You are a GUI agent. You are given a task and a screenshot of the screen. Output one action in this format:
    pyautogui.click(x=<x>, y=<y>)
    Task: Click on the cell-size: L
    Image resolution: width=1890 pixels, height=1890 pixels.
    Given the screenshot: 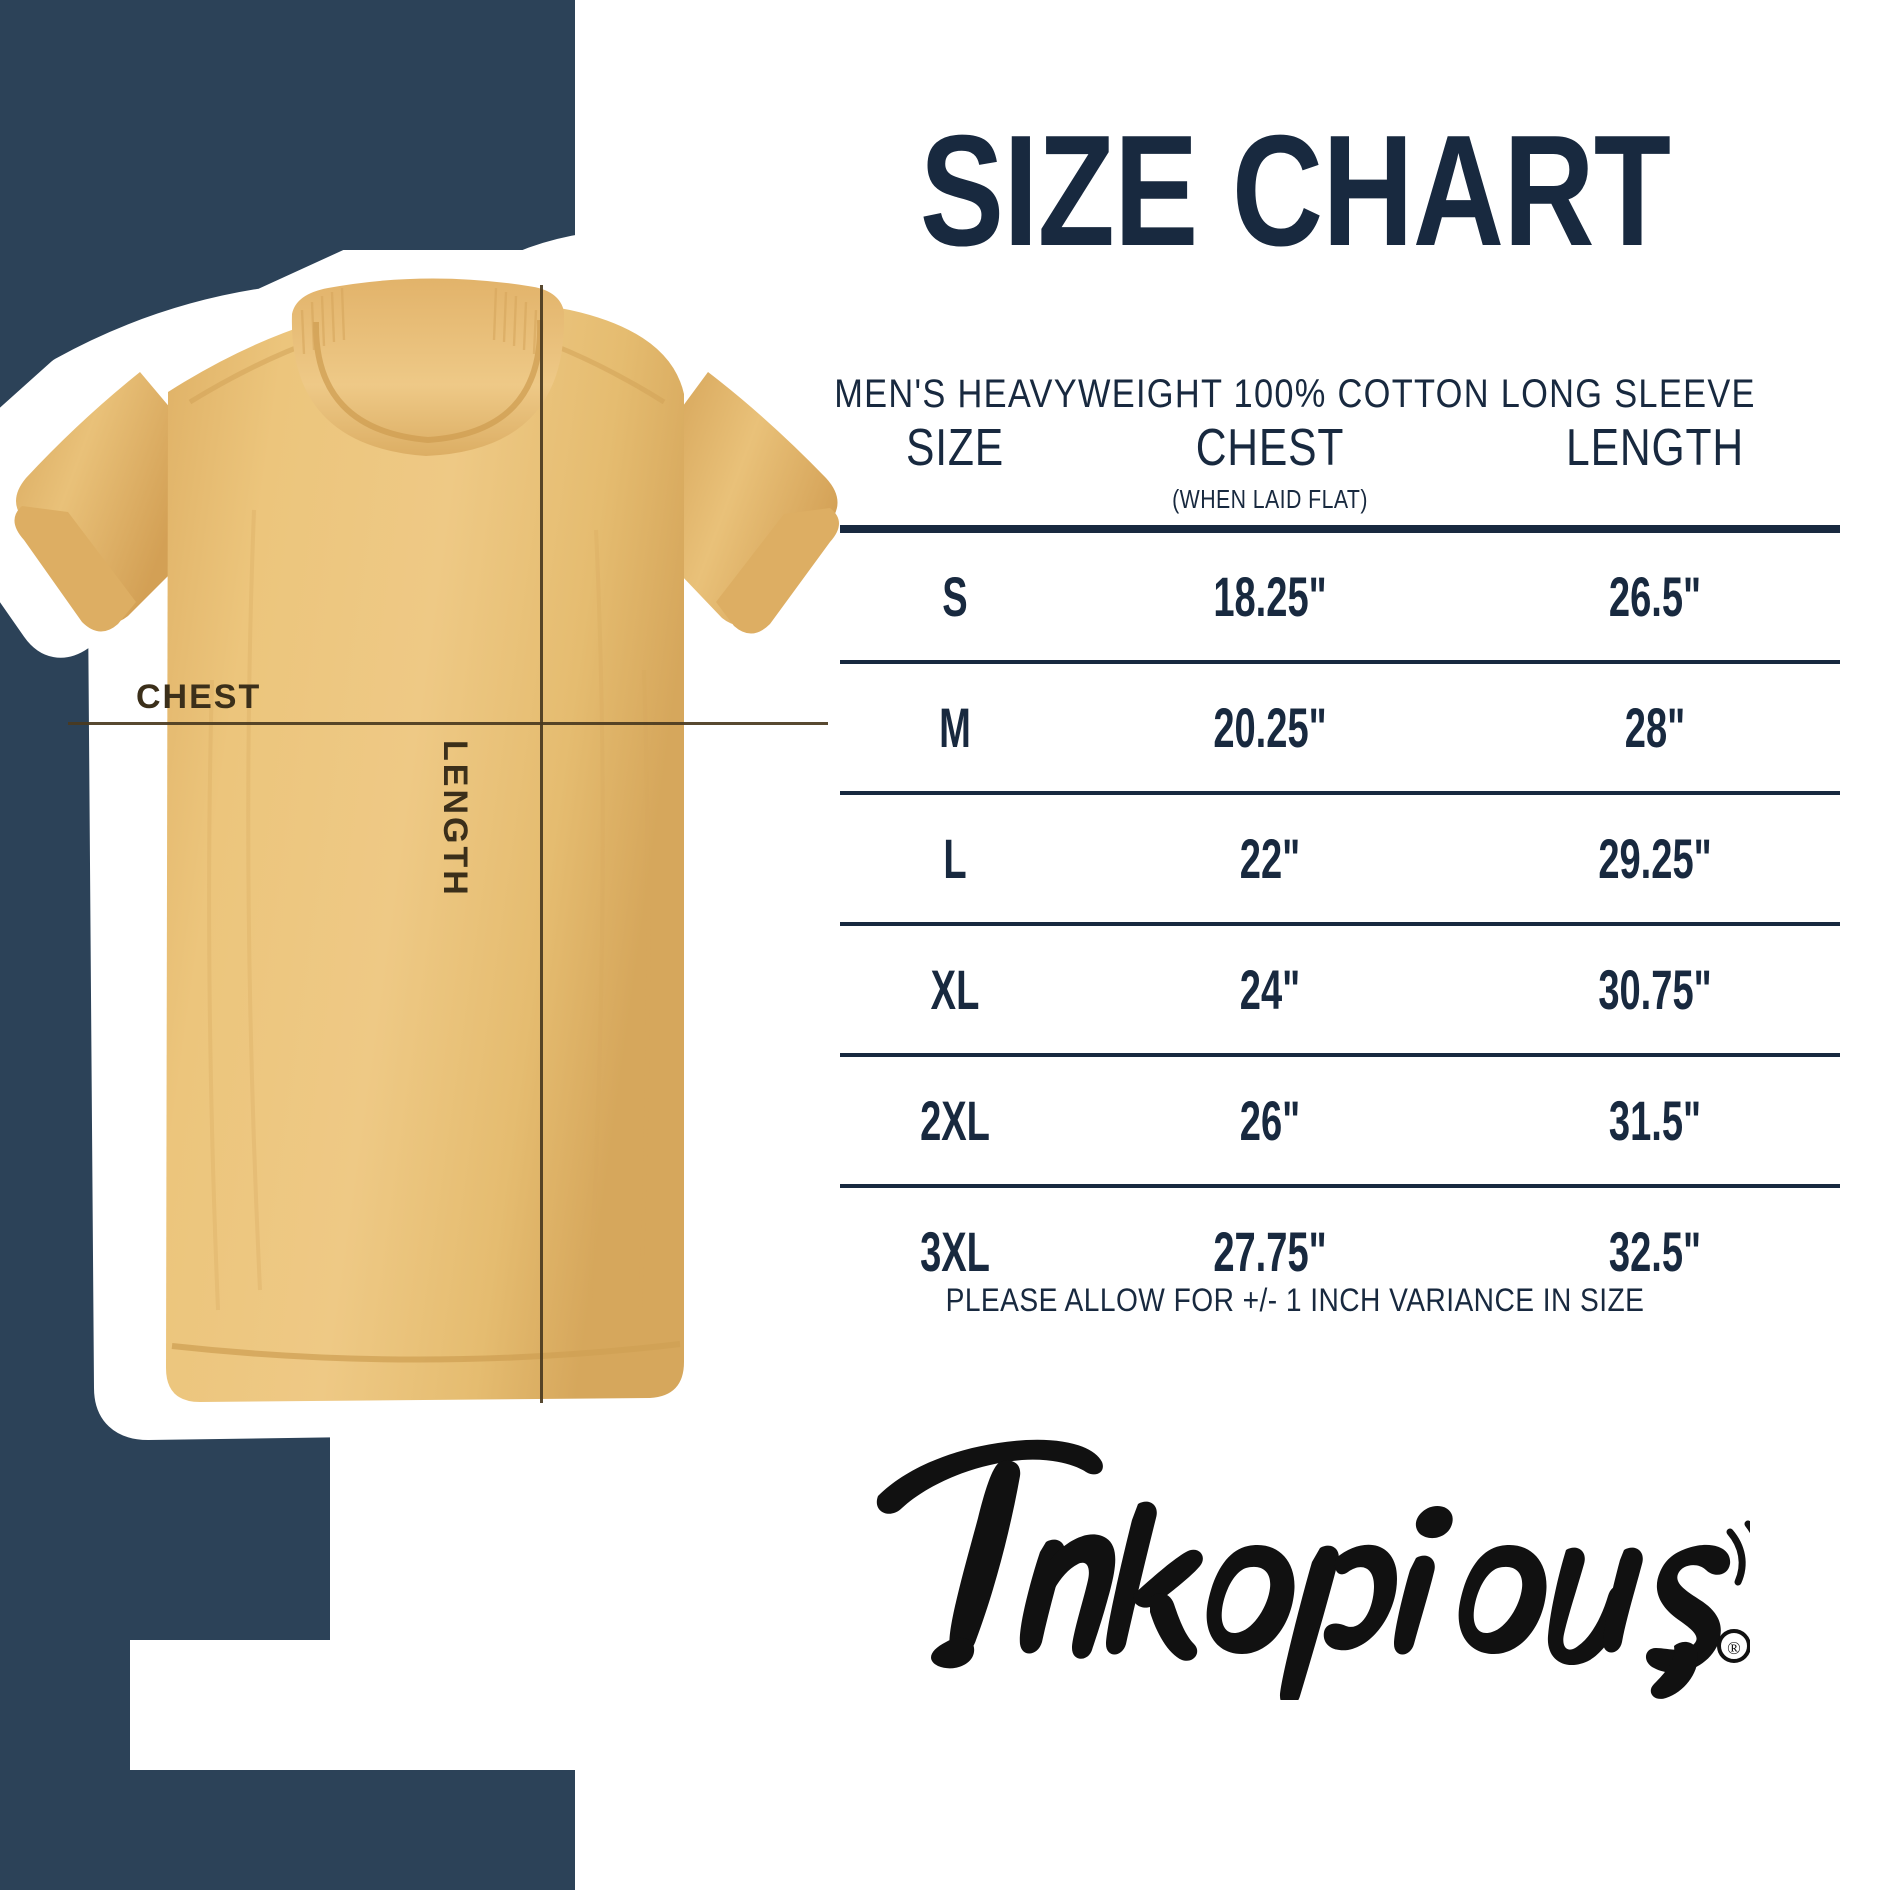 What is the action you would take?
    pyautogui.click(x=955, y=858)
    